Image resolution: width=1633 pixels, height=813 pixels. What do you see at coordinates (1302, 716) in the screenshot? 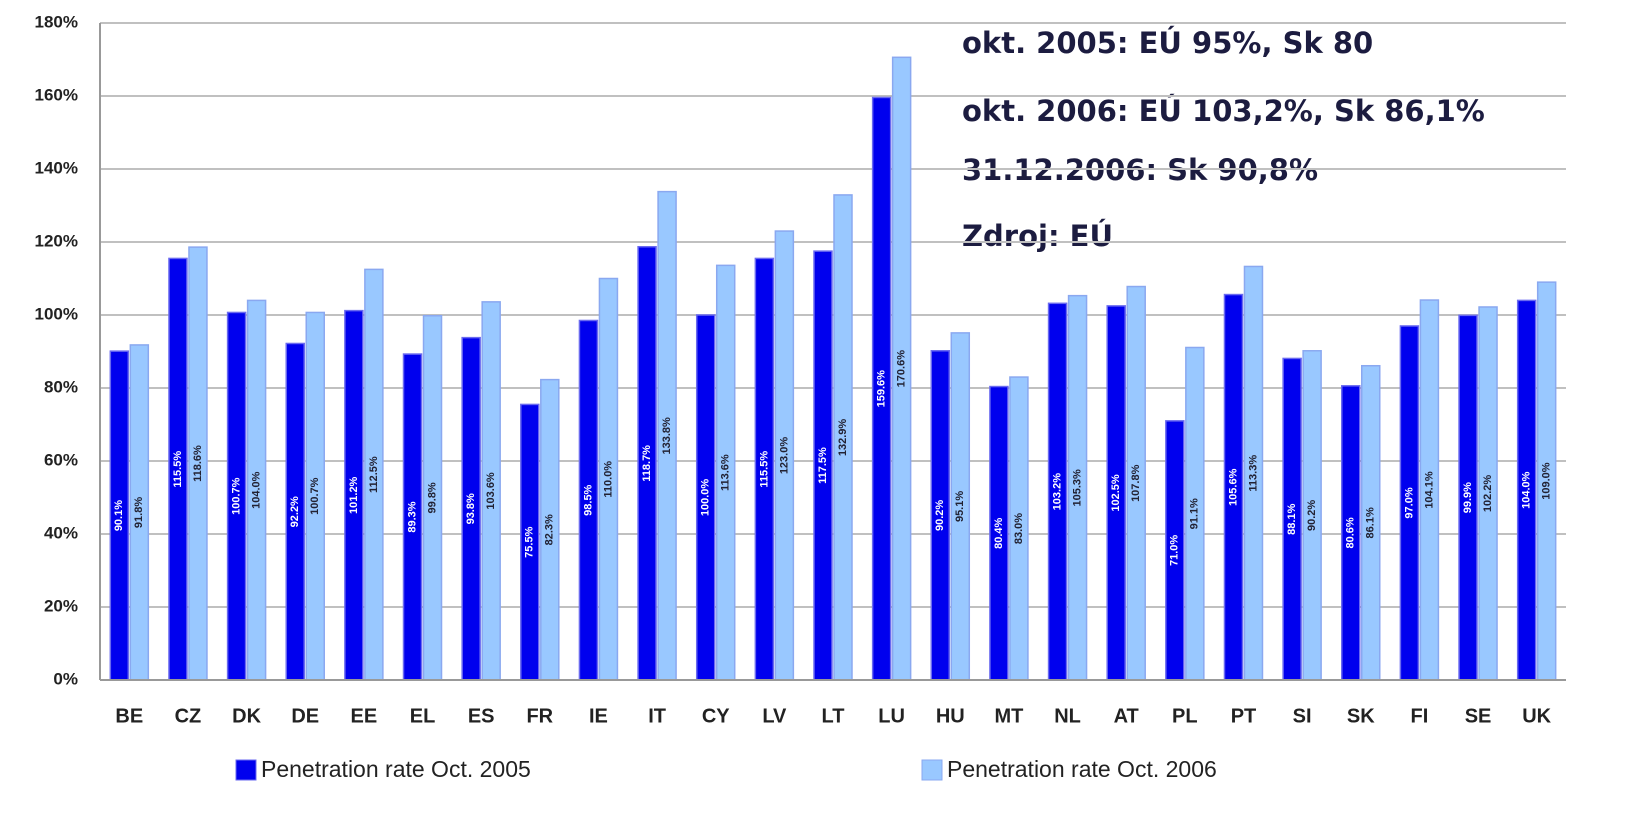
I see `x-tick-label: SI` at bounding box center [1302, 716].